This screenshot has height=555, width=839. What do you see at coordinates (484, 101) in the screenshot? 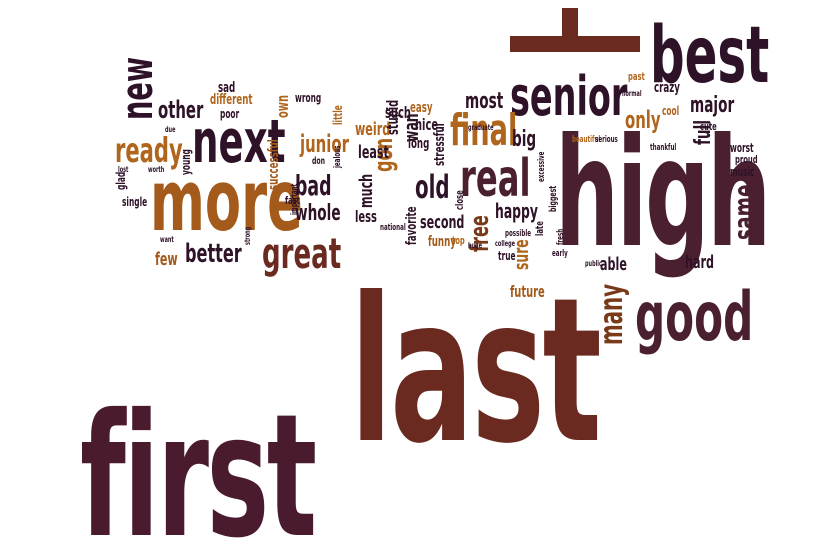
I see `cloud-word-most: most` at bounding box center [484, 101].